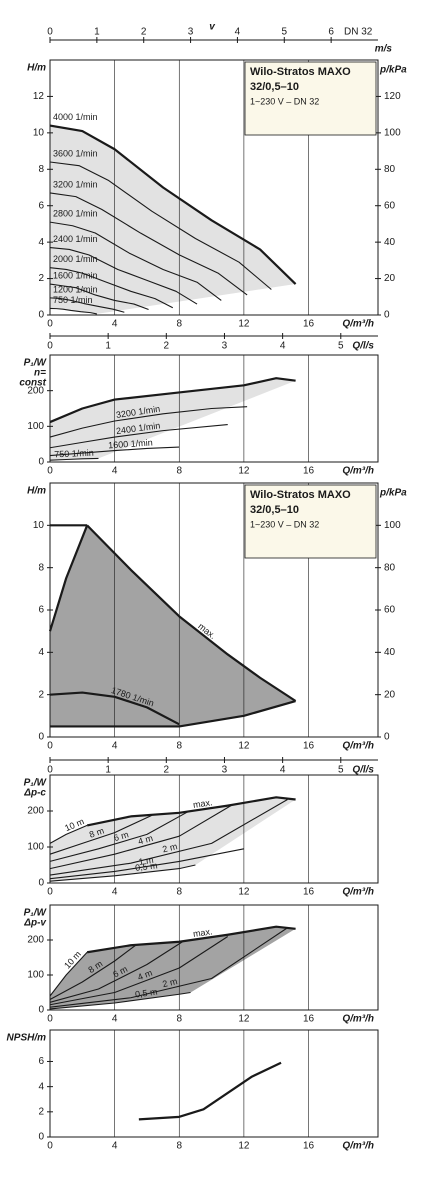 The width and height of the screenshot is (425, 1200). I want to click on y-tick-label: 0, so click(41, 737).